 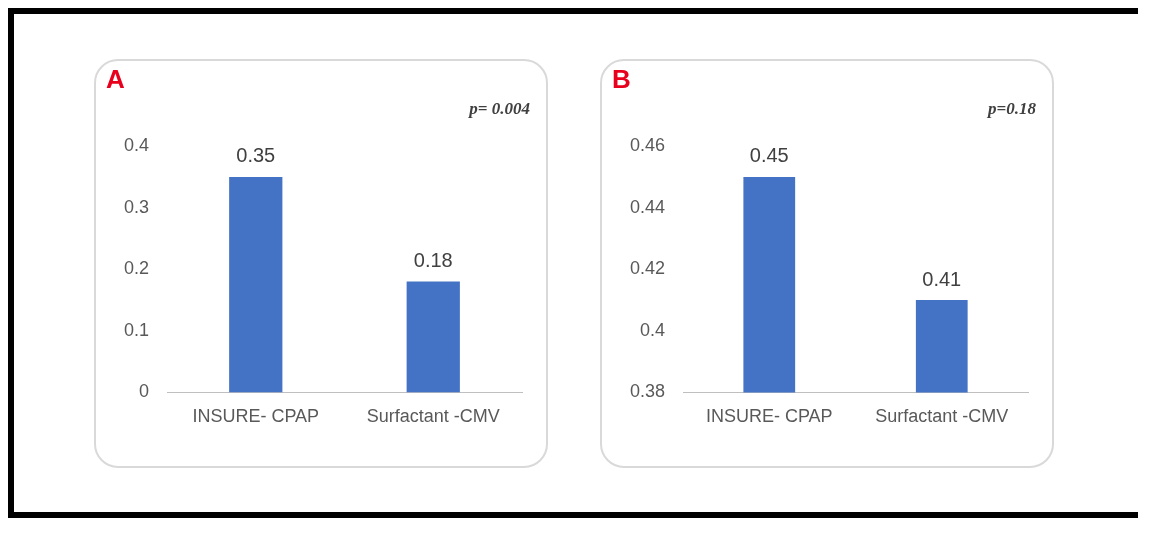 I want to click on y-tick-label: 0.2, so click(x=136, y=268).